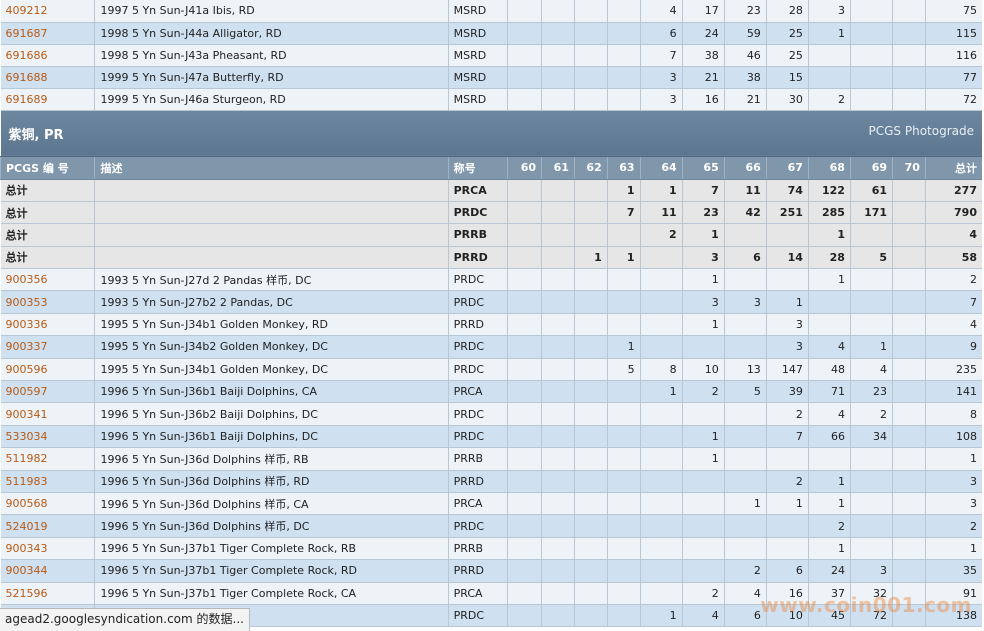 The height and width of the screenshot is (631, 984). Describe the element at coordinates (47, 593) in the screenshot. I see `pcgs-code-link: 521596` at that location.